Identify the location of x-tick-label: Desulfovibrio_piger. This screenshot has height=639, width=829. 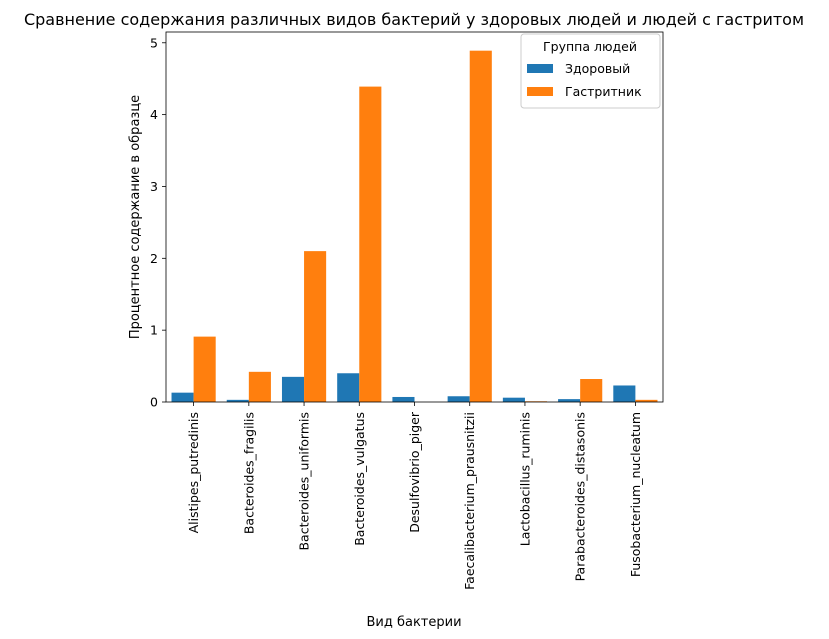
(414, 472).